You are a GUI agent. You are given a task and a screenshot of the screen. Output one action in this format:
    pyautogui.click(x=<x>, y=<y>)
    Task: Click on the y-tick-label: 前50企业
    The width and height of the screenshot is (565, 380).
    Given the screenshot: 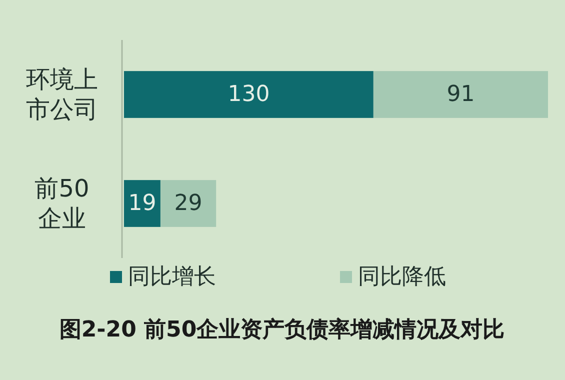 What is the action you would take?
    pyautogui.click(x=62, y=203)
    